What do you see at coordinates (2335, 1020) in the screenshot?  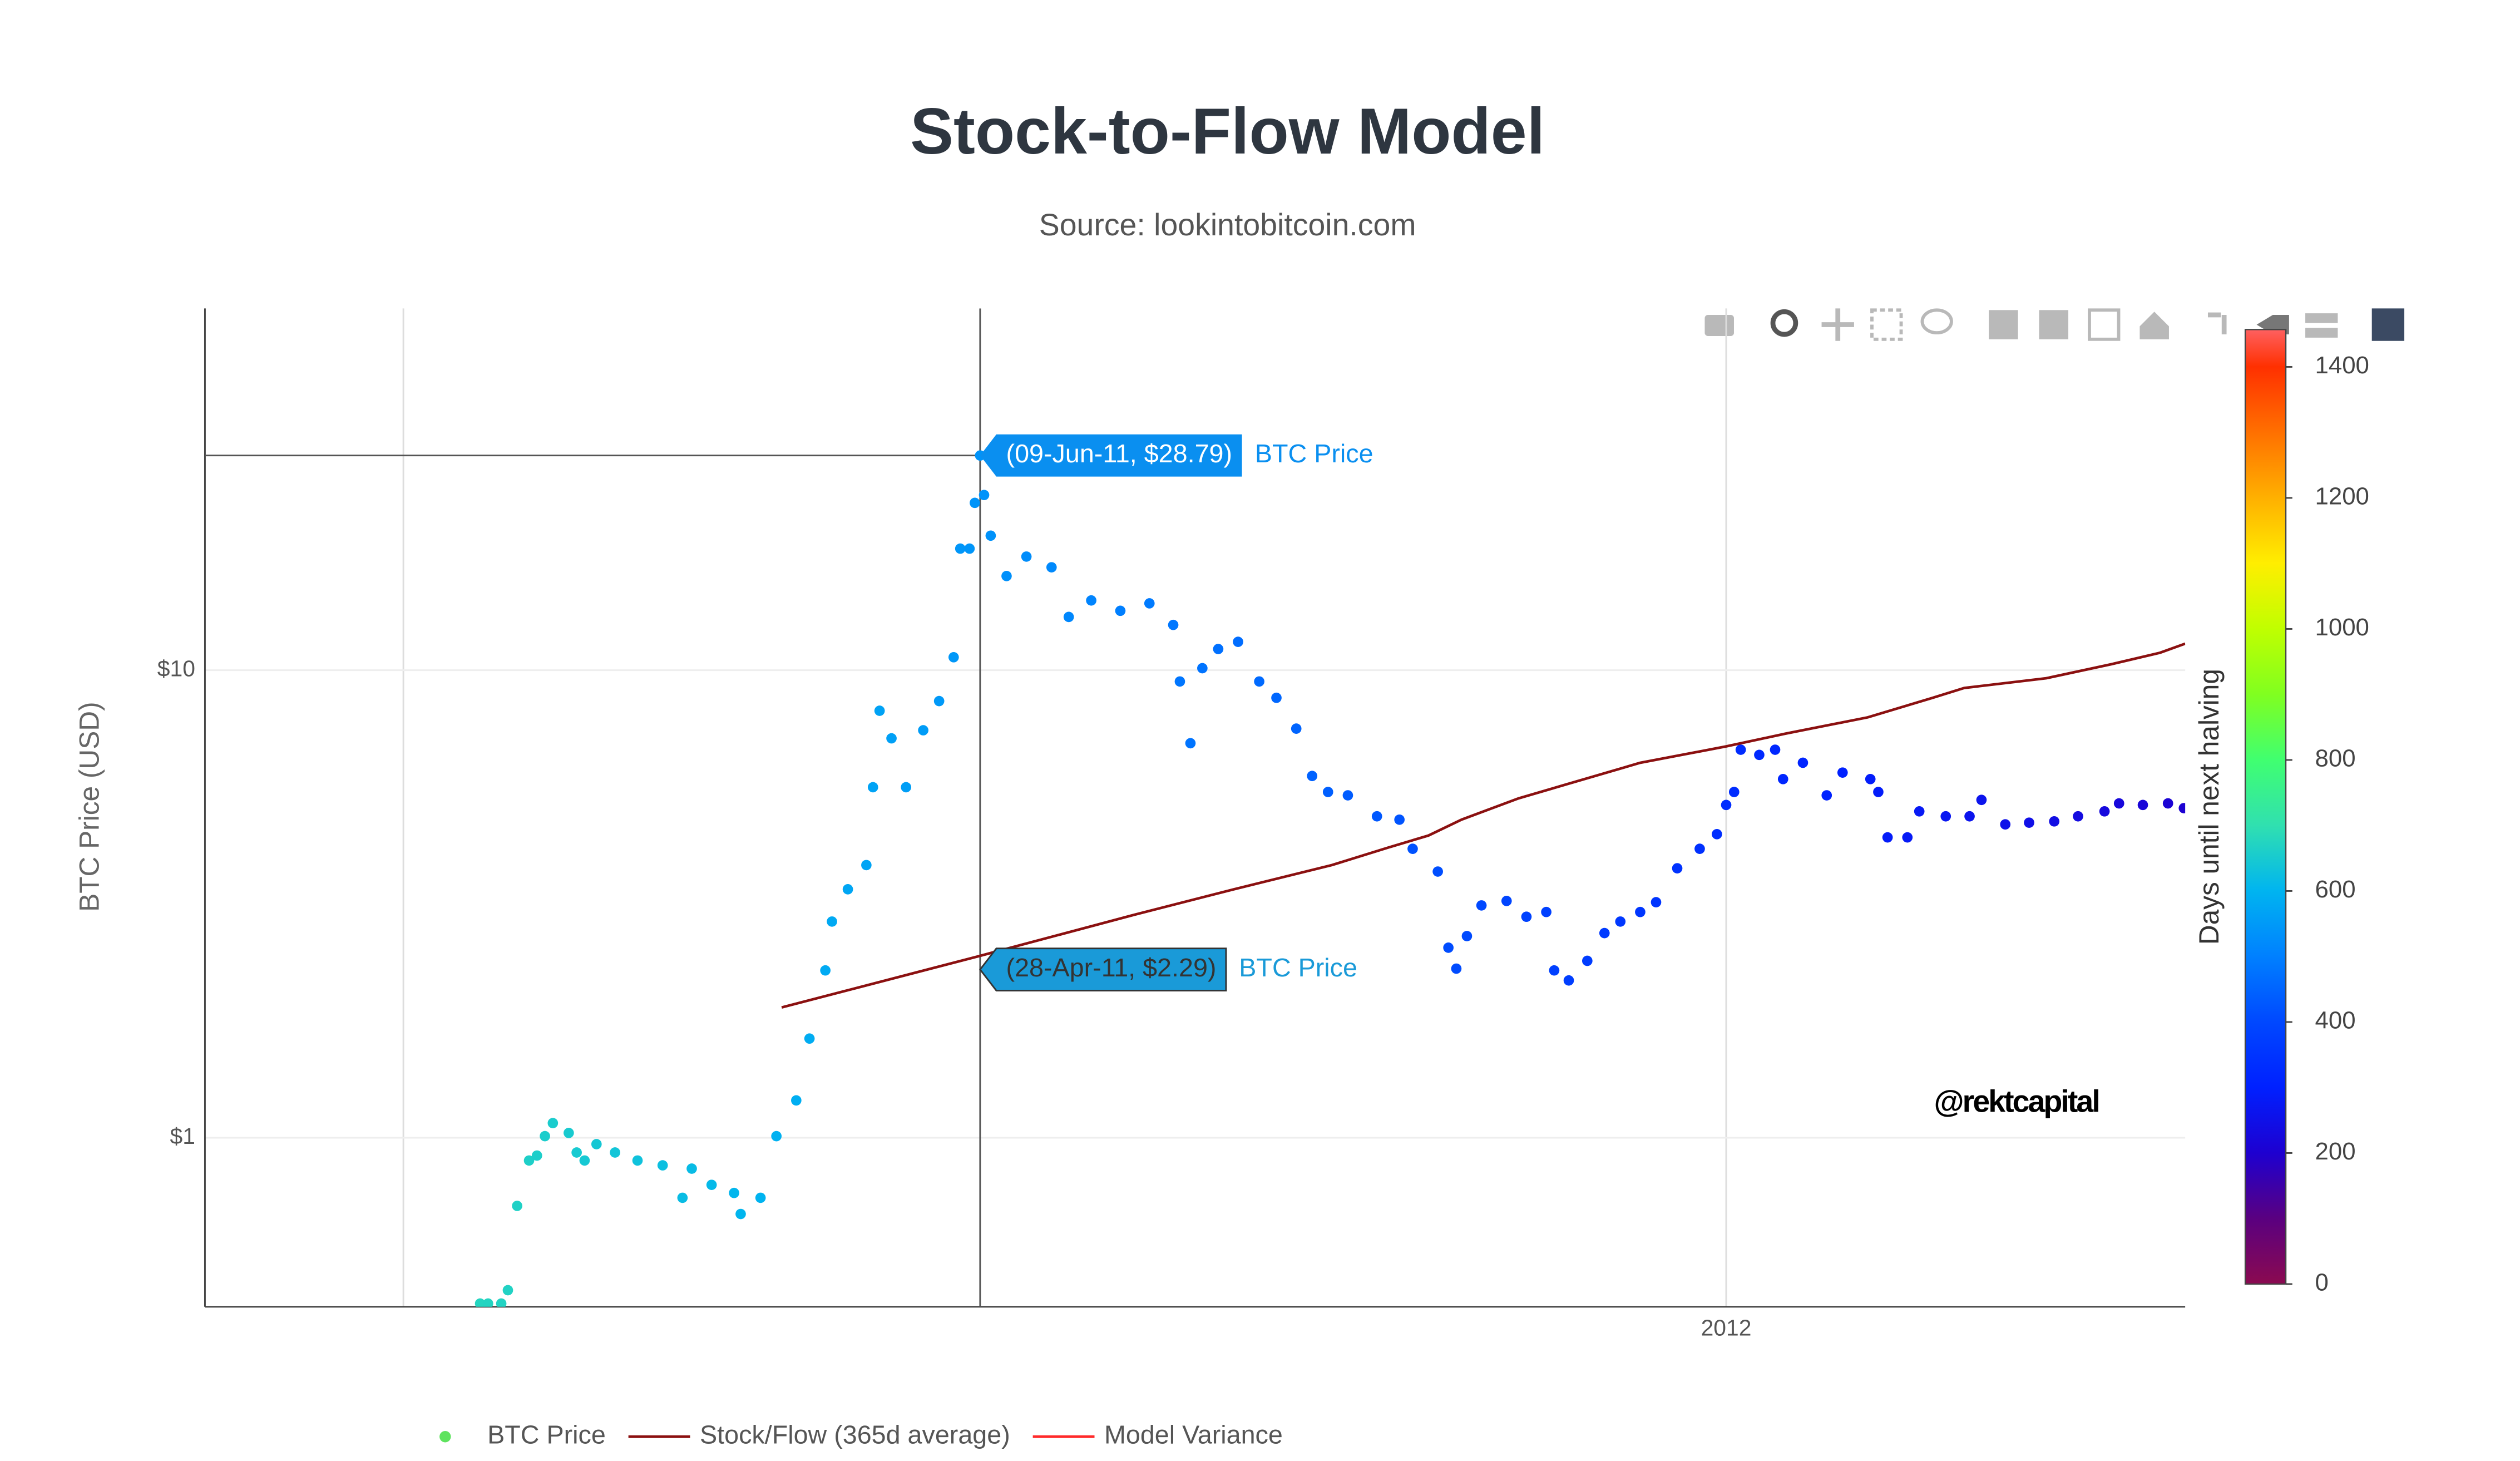 I see `colorbar-tick-label: 400` at bounding box center [2335, 1020].